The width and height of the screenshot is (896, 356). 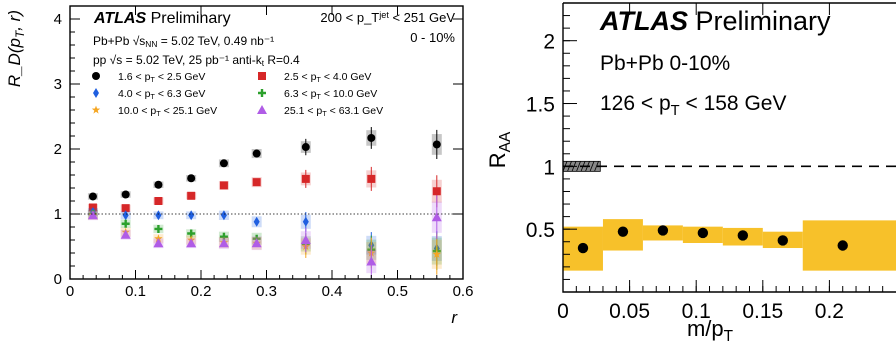 I want to click on legend-entry-3: 6.3 < pT < 10.0 GeV, so click(x=317, y=94).